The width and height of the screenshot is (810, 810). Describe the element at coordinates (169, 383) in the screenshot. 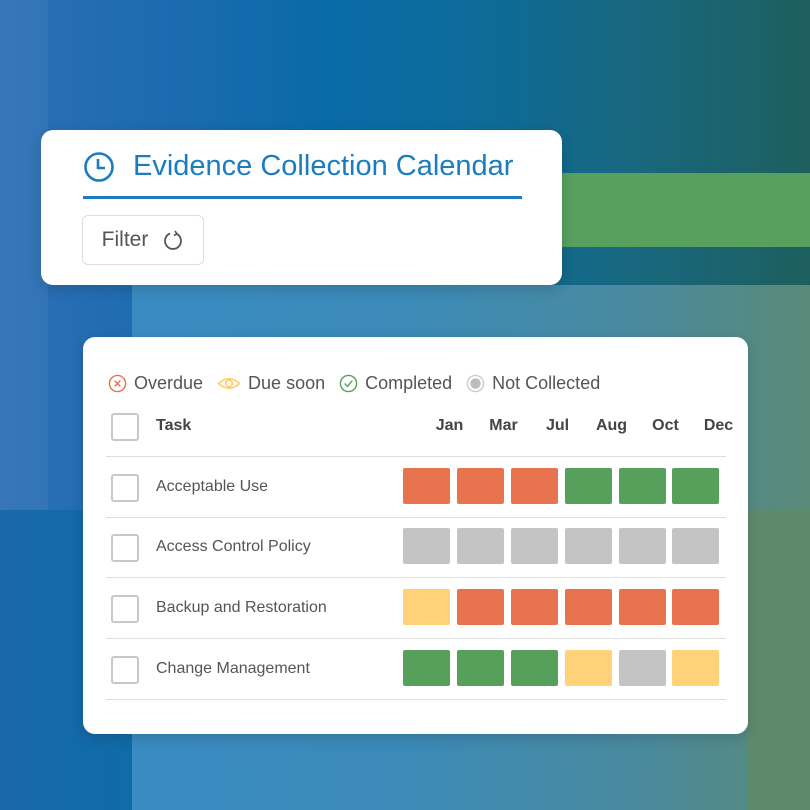

I see `legend-label: Overdue` at that location.